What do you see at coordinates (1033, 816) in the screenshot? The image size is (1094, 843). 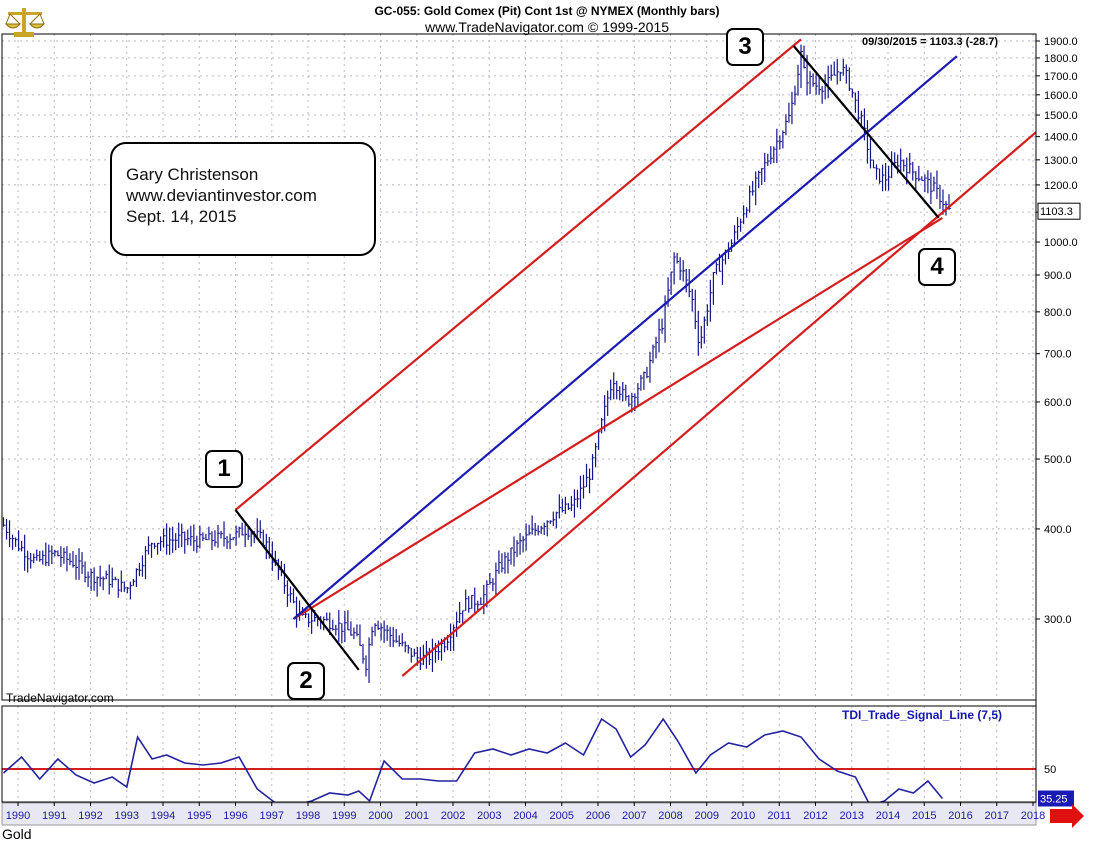 I see `x-tick-label: 2018` at bounding box center [1033, 816].